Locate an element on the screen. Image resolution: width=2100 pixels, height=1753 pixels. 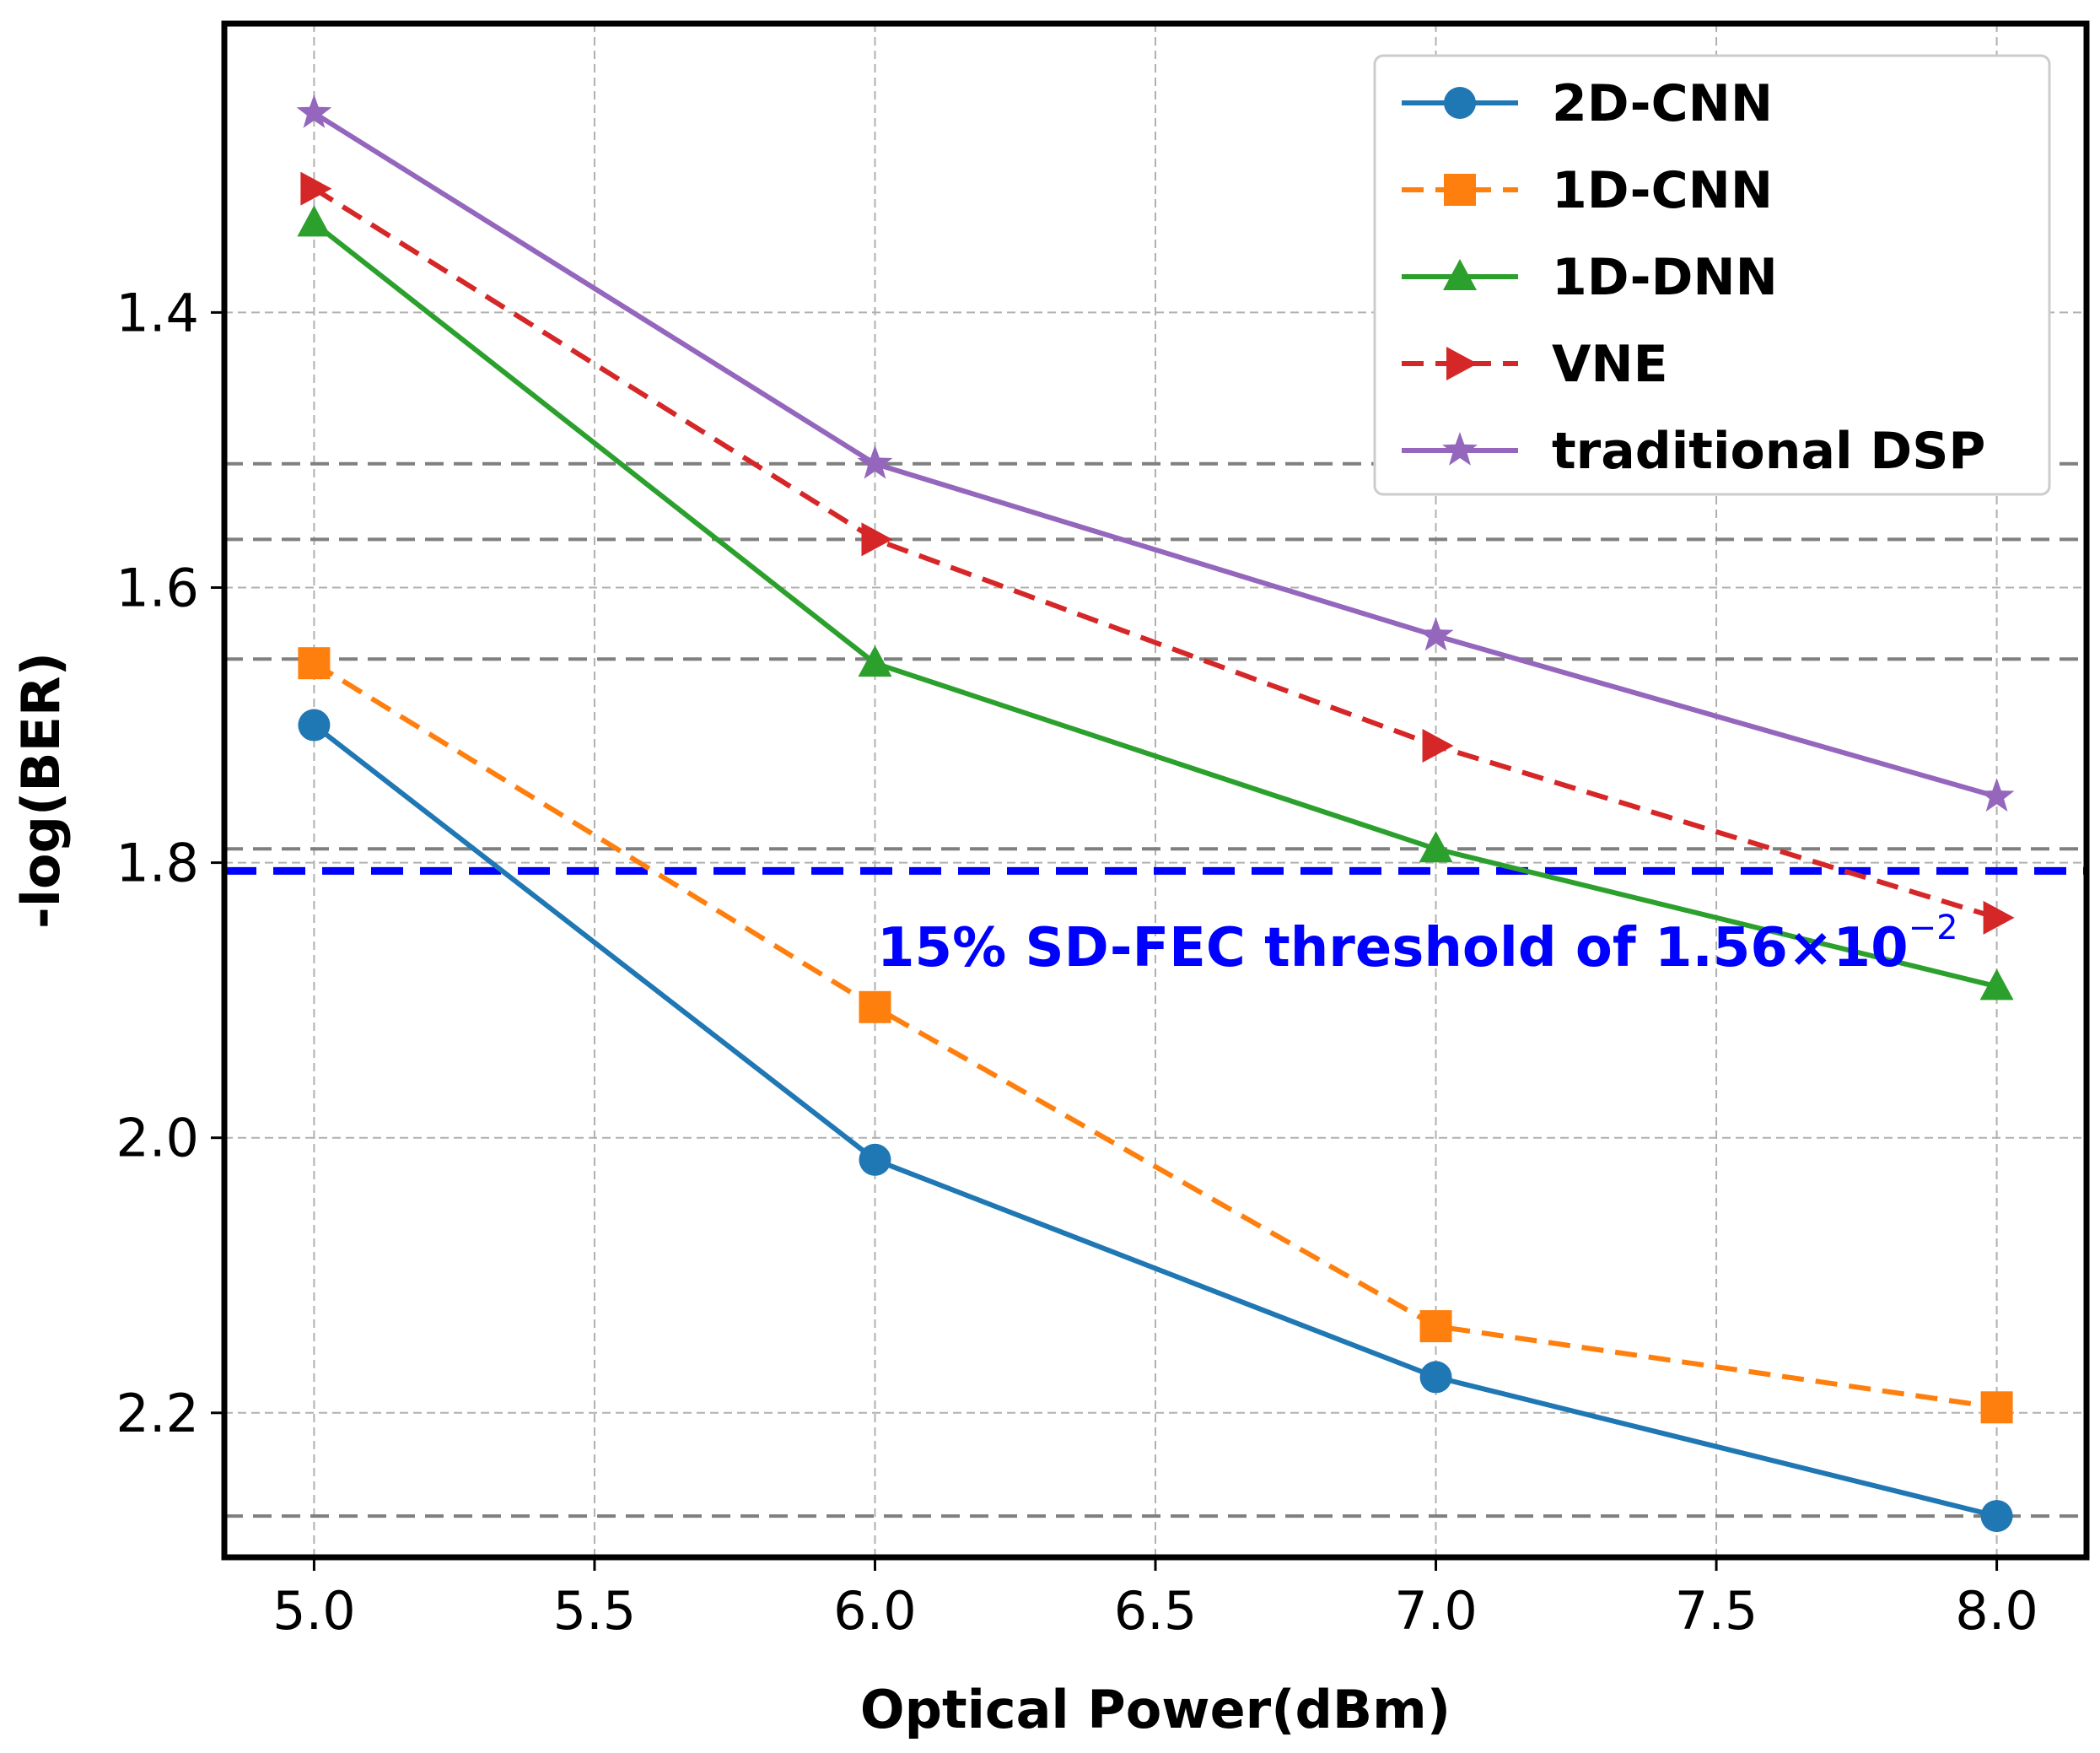
y-tick-label: 2.2 is located at coordinates (157, 1413).